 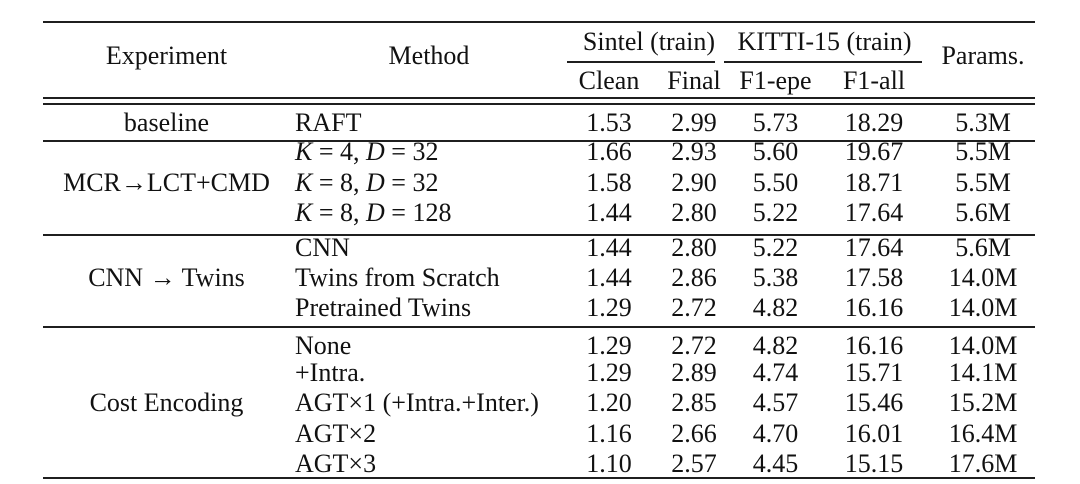 What do you see at coordinates (539, 104) in the screenshot?
I see `rule-header-double-lower` at bounding box center [539, 104].